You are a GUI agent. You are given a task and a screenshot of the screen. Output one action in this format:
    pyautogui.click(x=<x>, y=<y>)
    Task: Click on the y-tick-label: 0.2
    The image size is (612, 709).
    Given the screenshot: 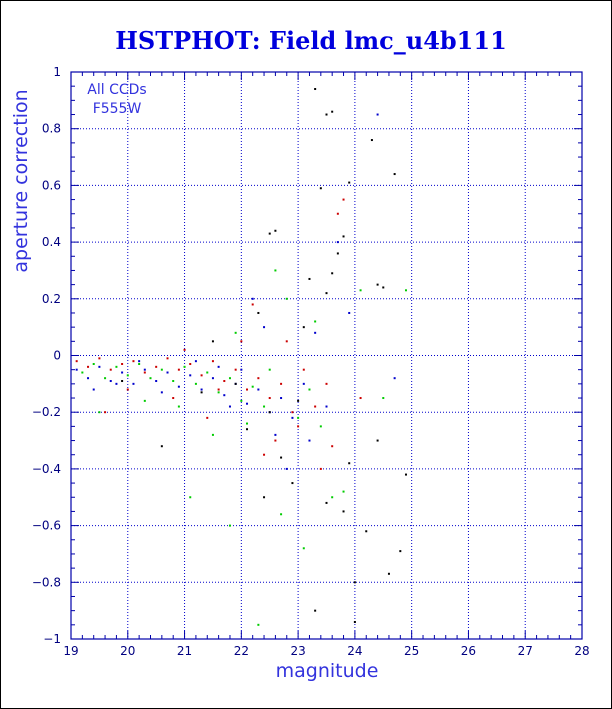 What is the action you would take?
    pyautogui.click(x=51, y=299)
    